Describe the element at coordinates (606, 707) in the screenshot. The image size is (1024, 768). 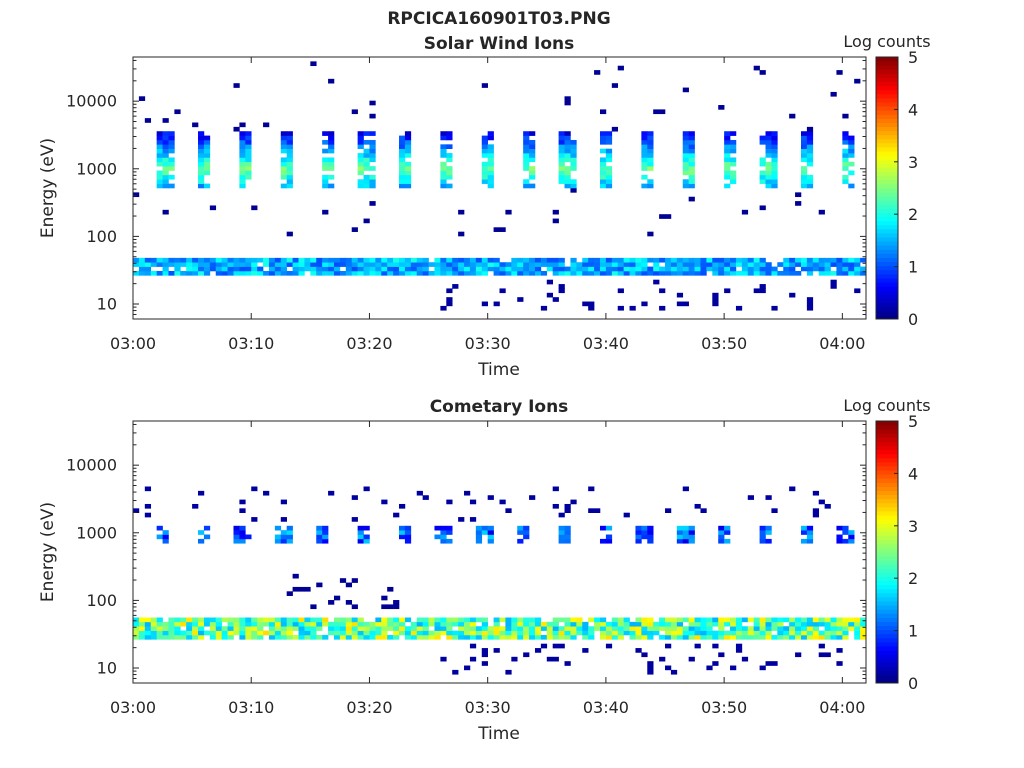
I see `x-tick-label: 03:40` at that location.